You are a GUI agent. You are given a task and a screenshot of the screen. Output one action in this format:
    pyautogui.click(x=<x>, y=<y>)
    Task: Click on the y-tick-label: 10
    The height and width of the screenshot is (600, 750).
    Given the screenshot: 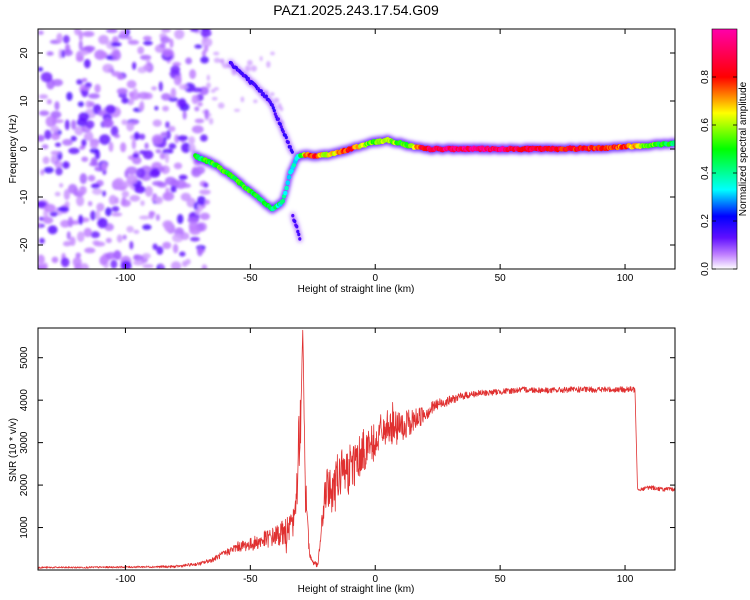 What is the action you would take?
    pyautogui.click(x=24, y=101)
    